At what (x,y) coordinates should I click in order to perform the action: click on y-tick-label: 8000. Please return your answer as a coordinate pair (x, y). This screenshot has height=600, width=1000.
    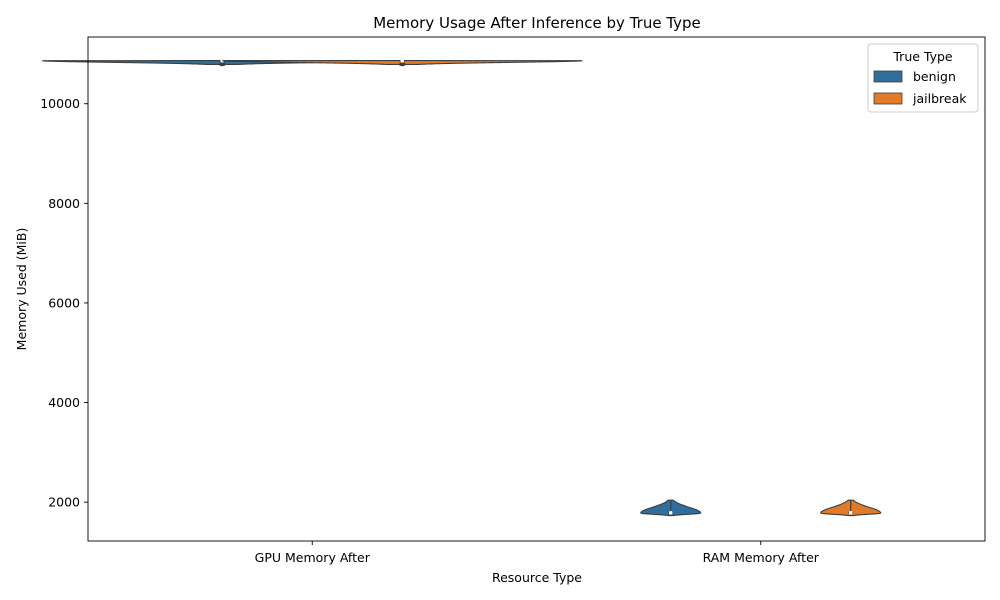
    Looking at the image, I should click on (64, 203).